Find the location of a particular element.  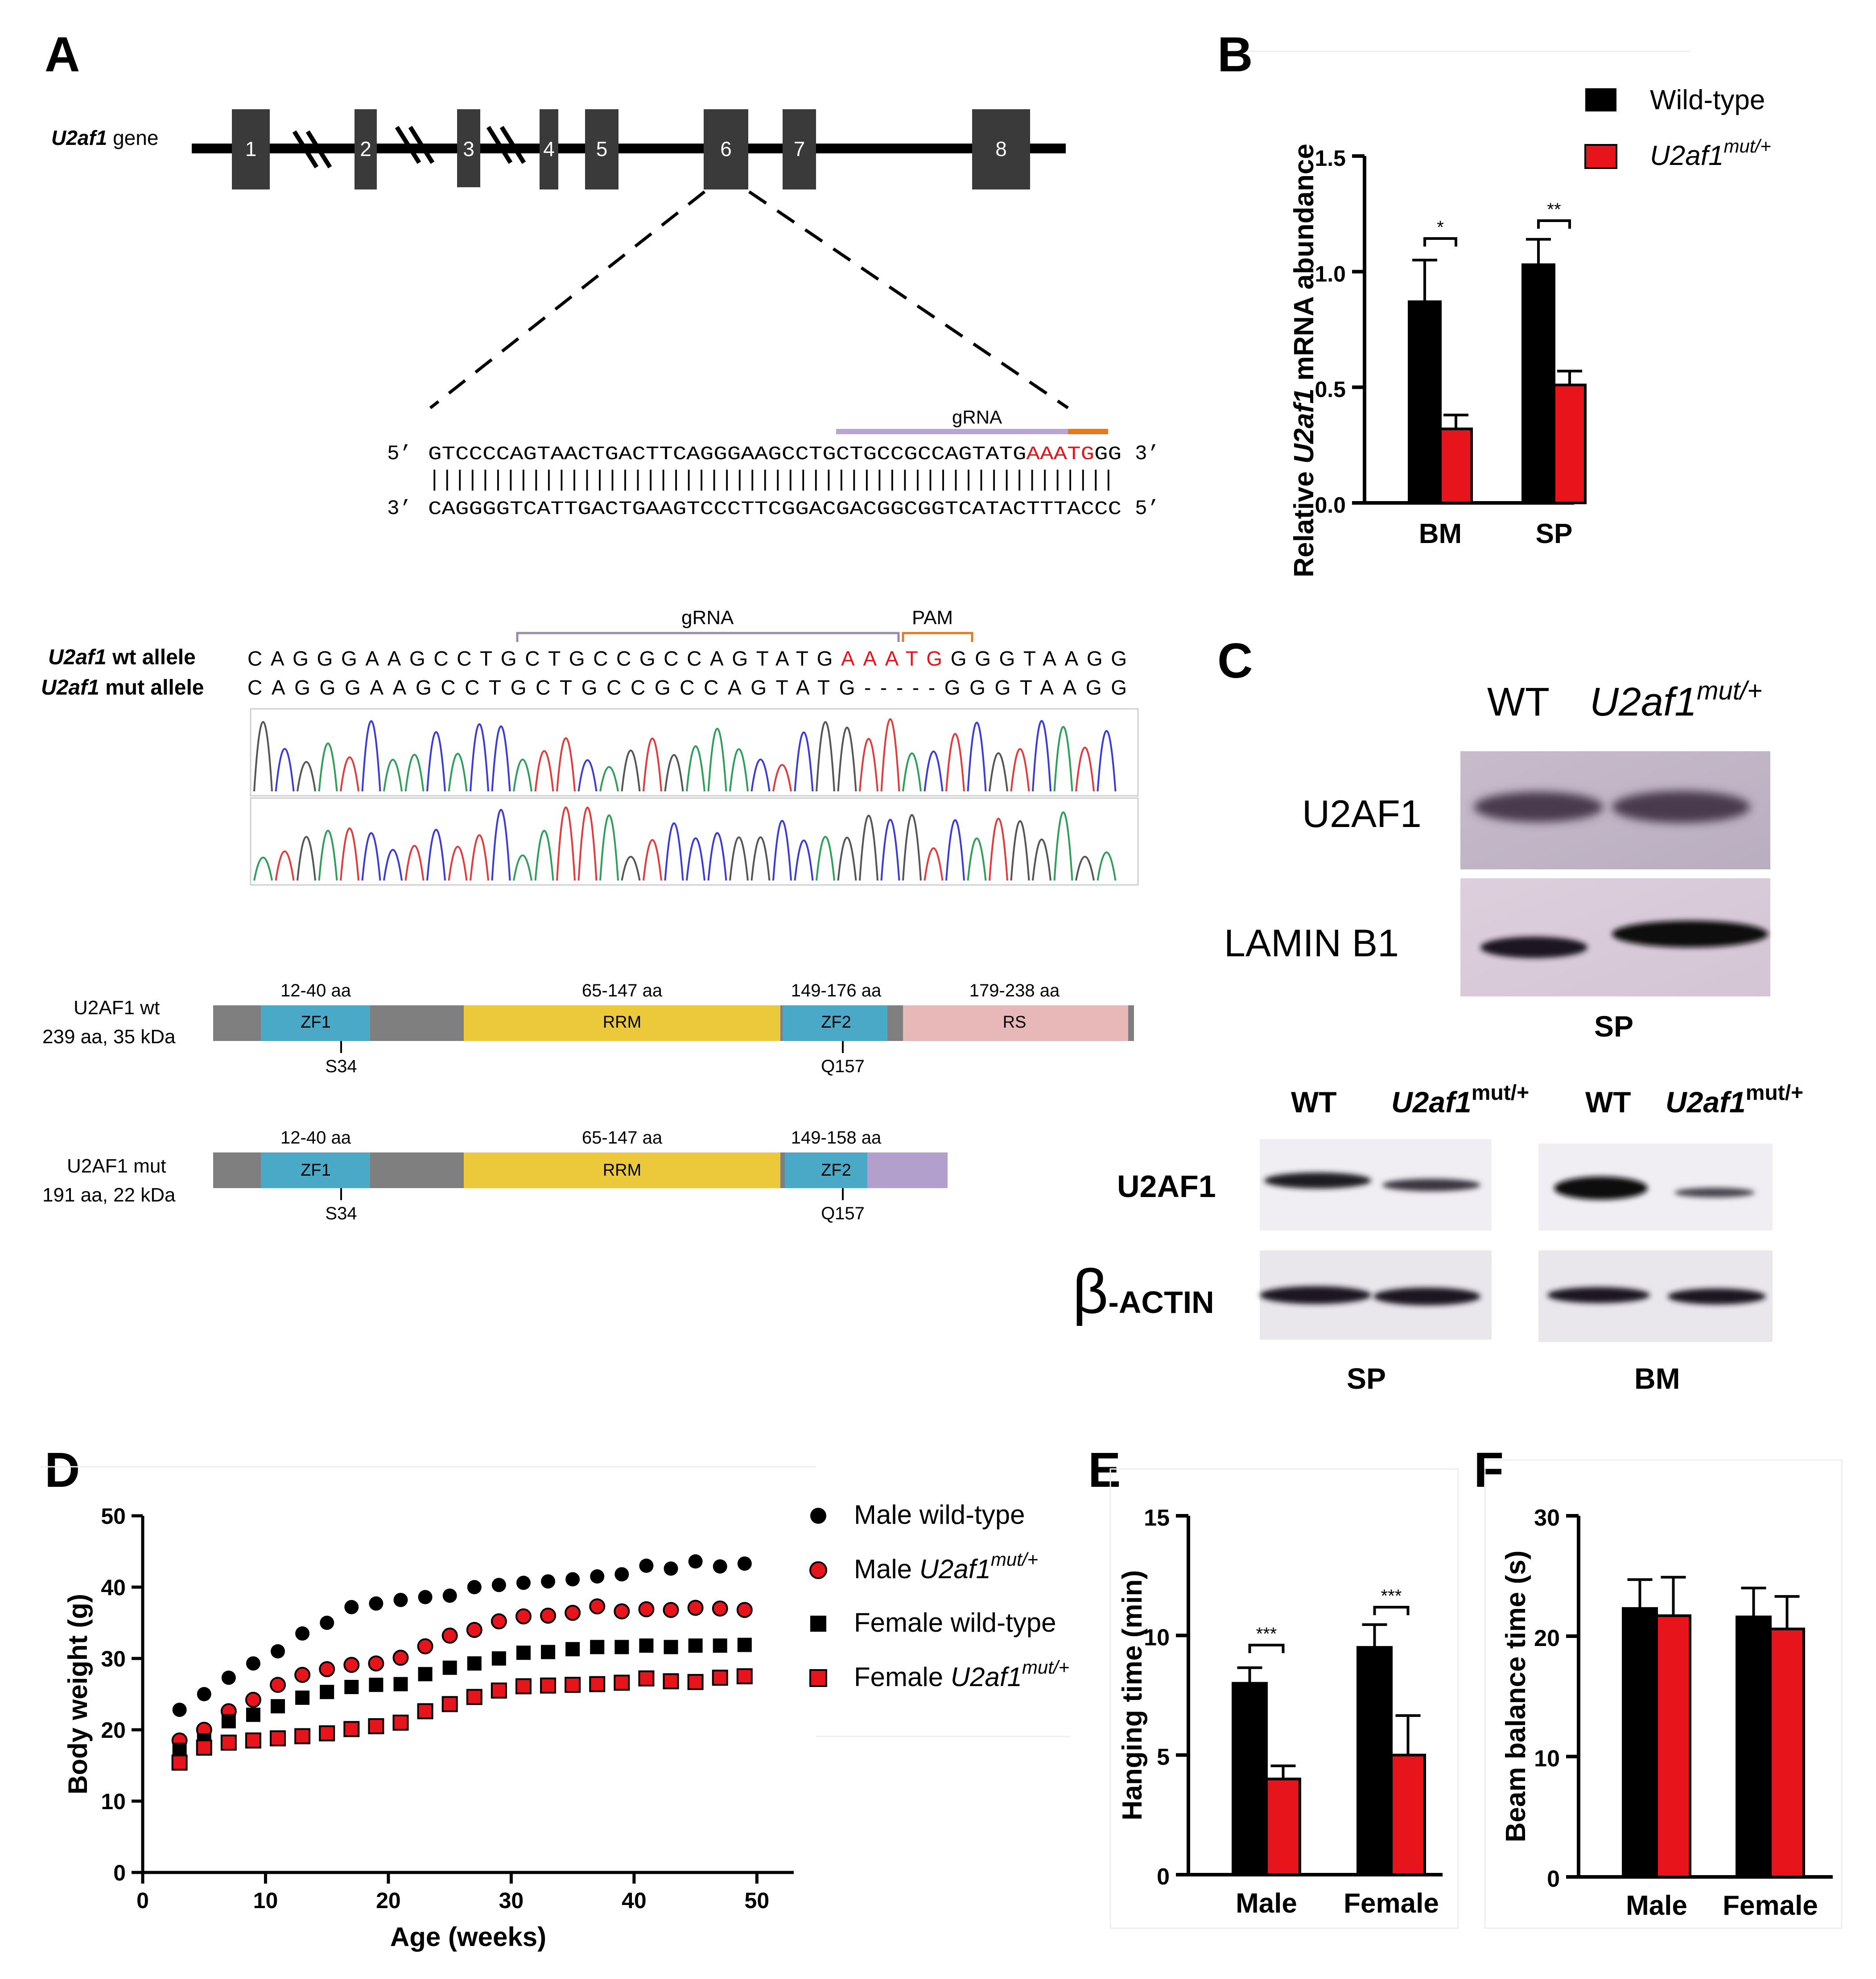

chromatogram-mut is located at coordinates (685, 843).